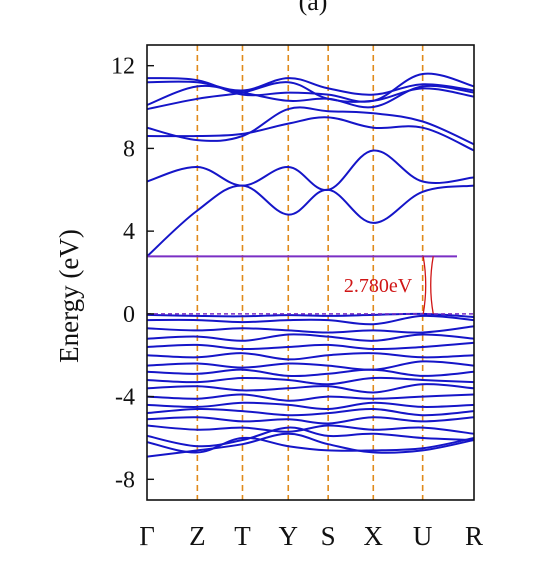 Image resolution: width=538 pixels, height=570 pixels. What do you see at coordinates (242, 536) in the screenshot?
I see `x-tick-label-T: T` at bounding box center [242, 536].